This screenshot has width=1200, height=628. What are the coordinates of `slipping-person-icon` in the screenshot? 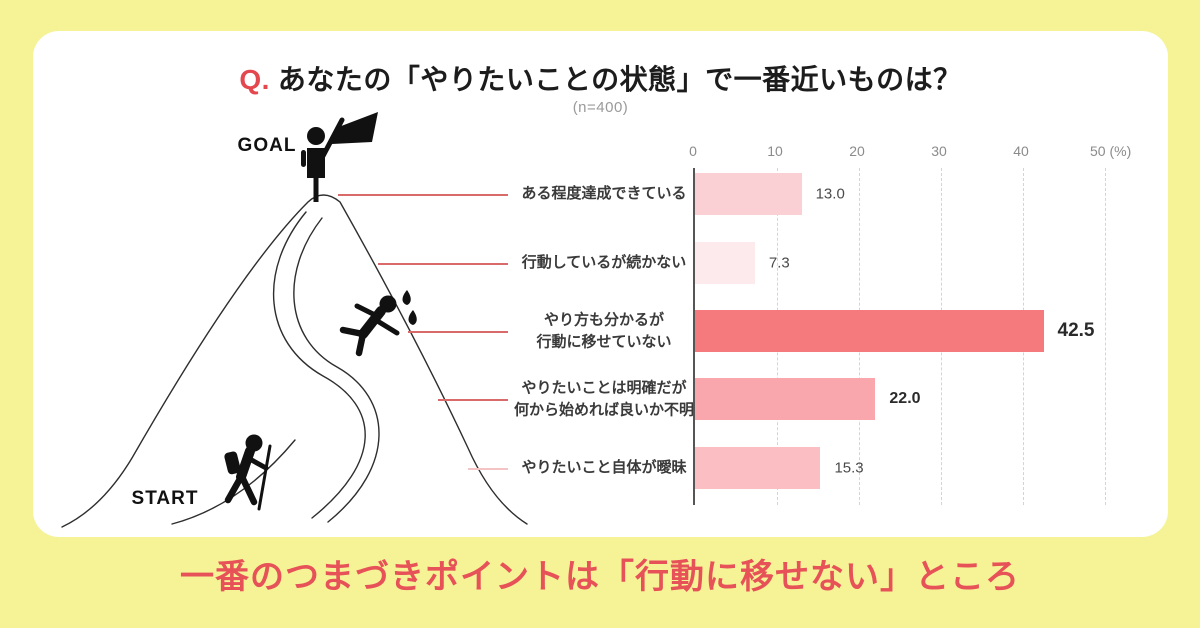 It's located at (378, 323).